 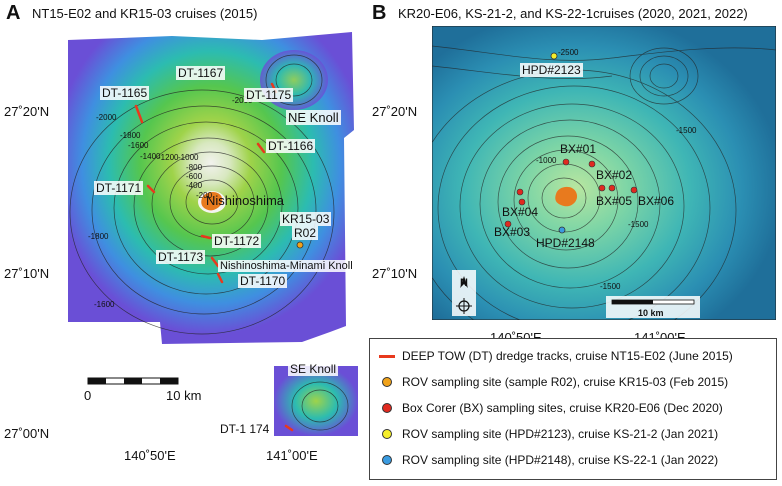 What do you see at coordinates (464, 283) in the screenshot?
I see `north-label: N` at bounding box center [464, 283].